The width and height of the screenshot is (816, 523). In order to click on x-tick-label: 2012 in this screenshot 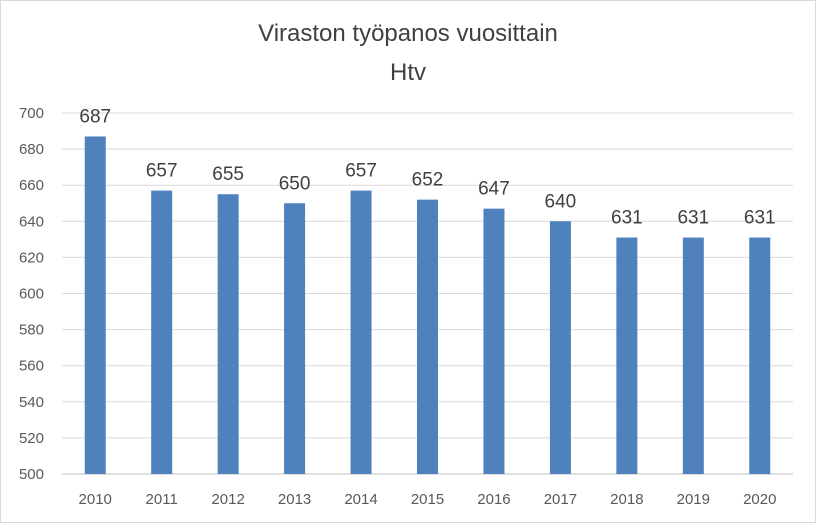, I will do `click(227, 499)`.